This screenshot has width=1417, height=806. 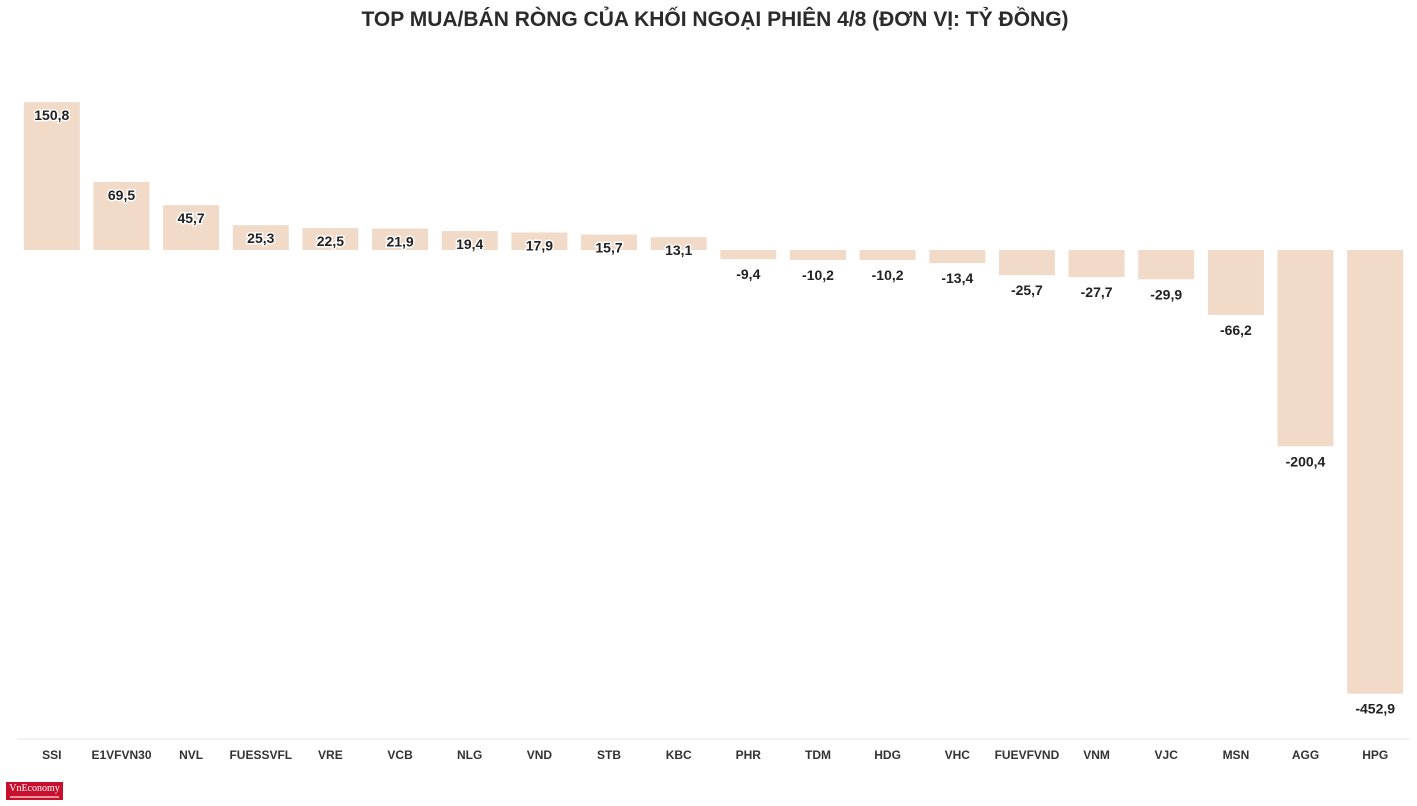 What do you see at coordinates (400, 755) in the screenshot?
I see `category-label-vcb: VCB` at bounding box center [400, 755].